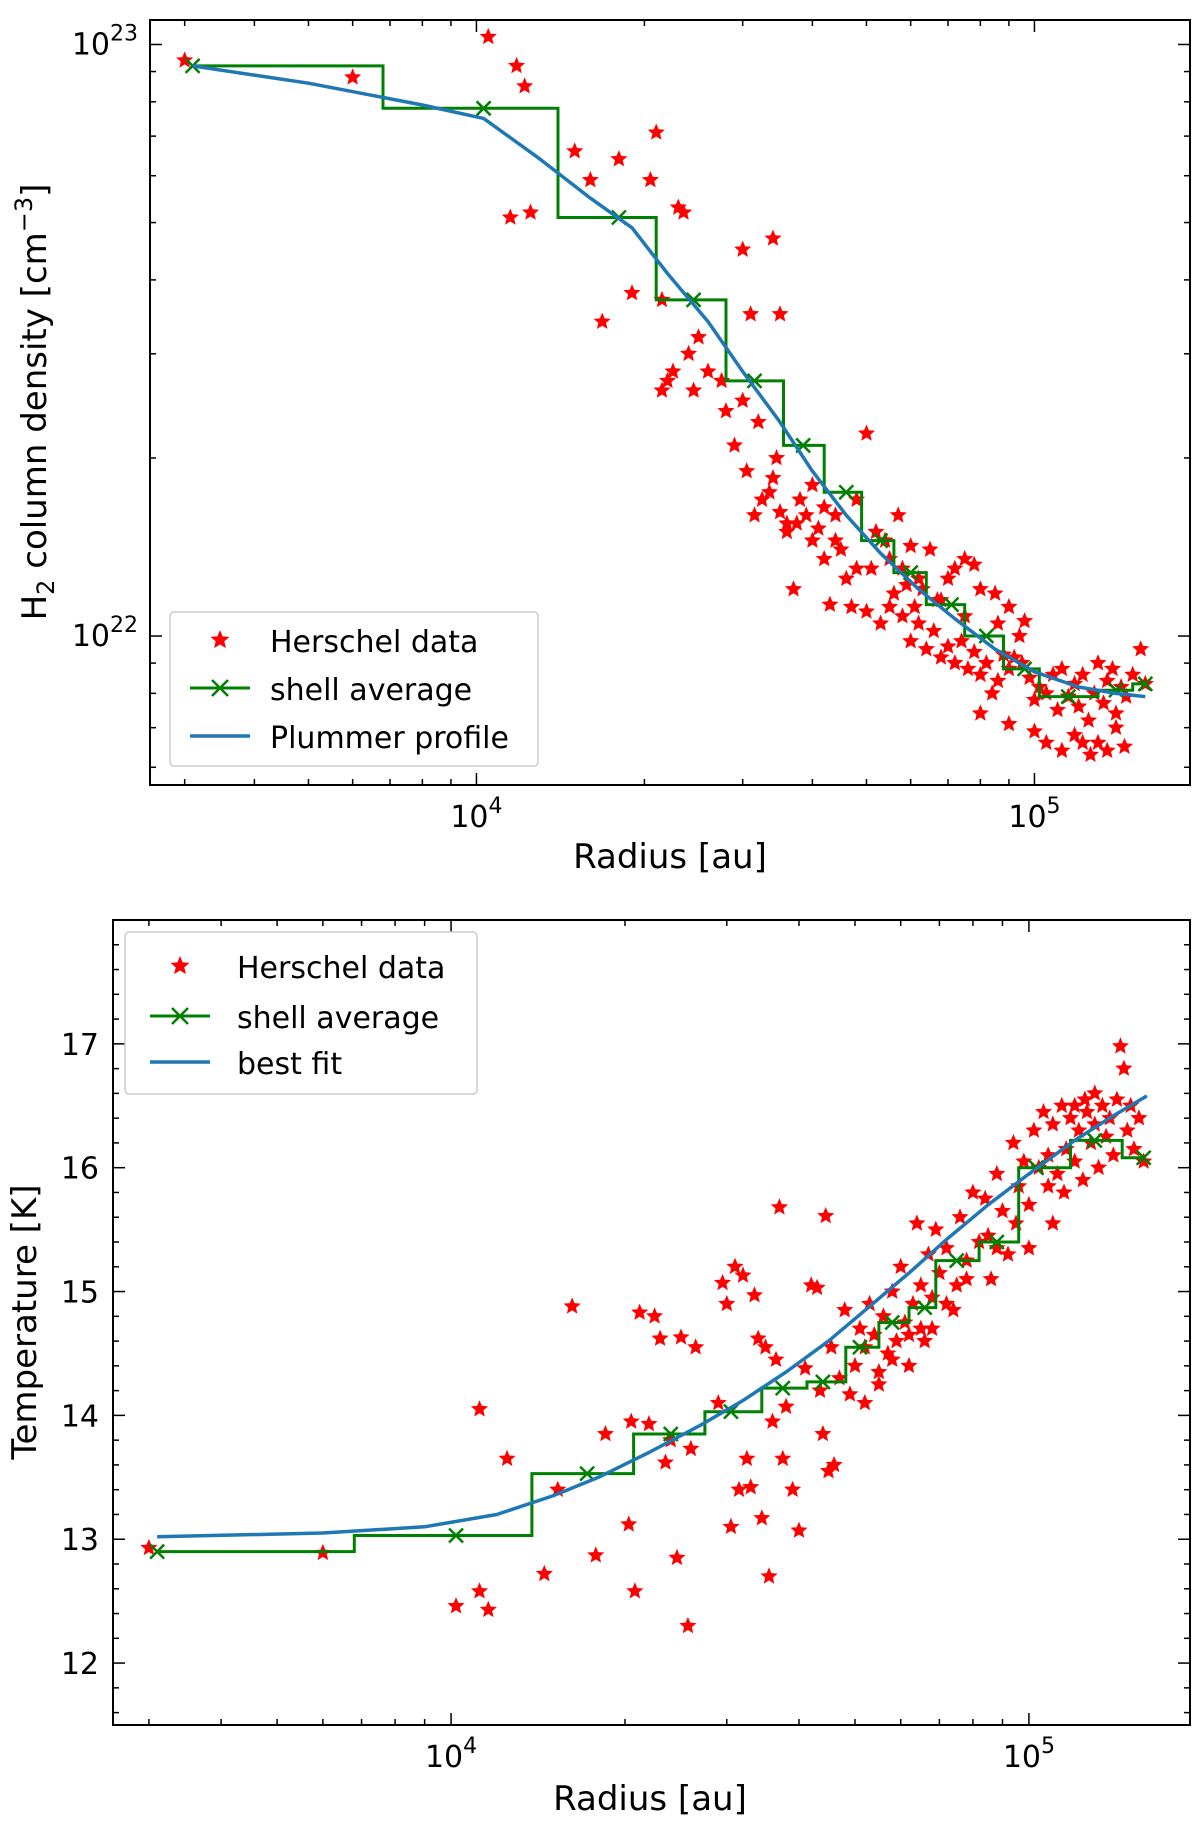  What do you see at coordinates (180, 1010) in the screenshot?
I see `bottom-legend-markers` at bounding box center [180, 1010].